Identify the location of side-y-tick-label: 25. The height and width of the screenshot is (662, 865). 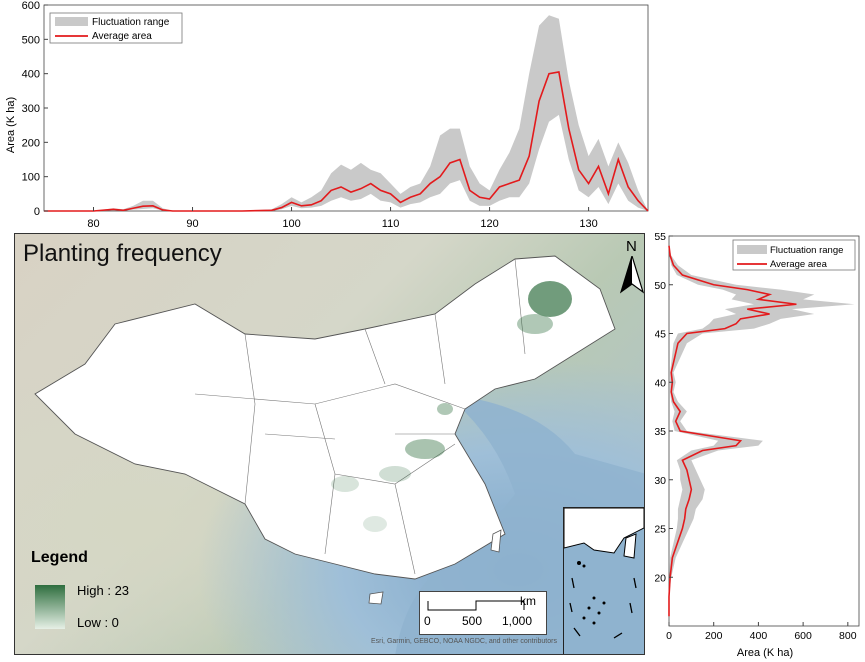
(660, 530).